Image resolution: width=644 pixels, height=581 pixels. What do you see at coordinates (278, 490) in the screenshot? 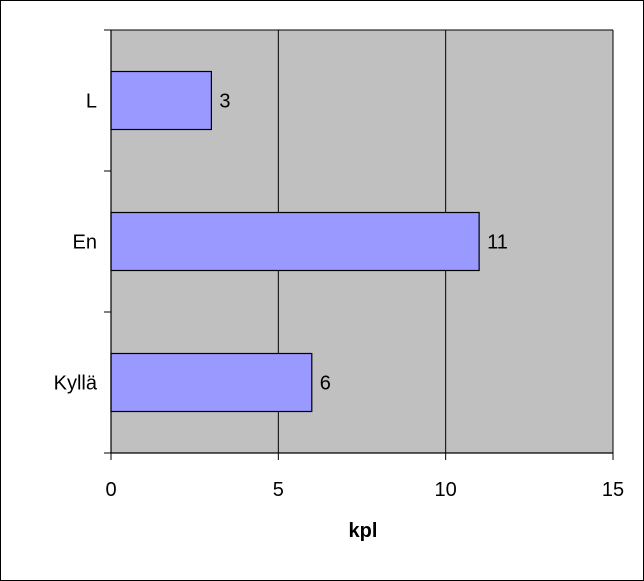
I see `x-tick-label-5: 5` at bounding box center [278, 490].